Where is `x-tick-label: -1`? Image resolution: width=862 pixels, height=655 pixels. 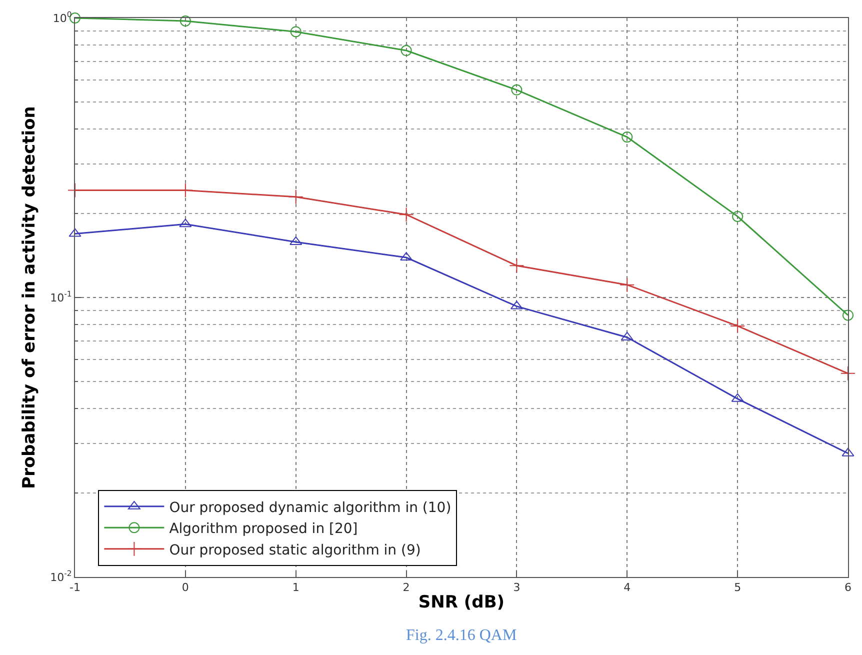 x-tick-label: -1 is located at coordinates (75, 587).